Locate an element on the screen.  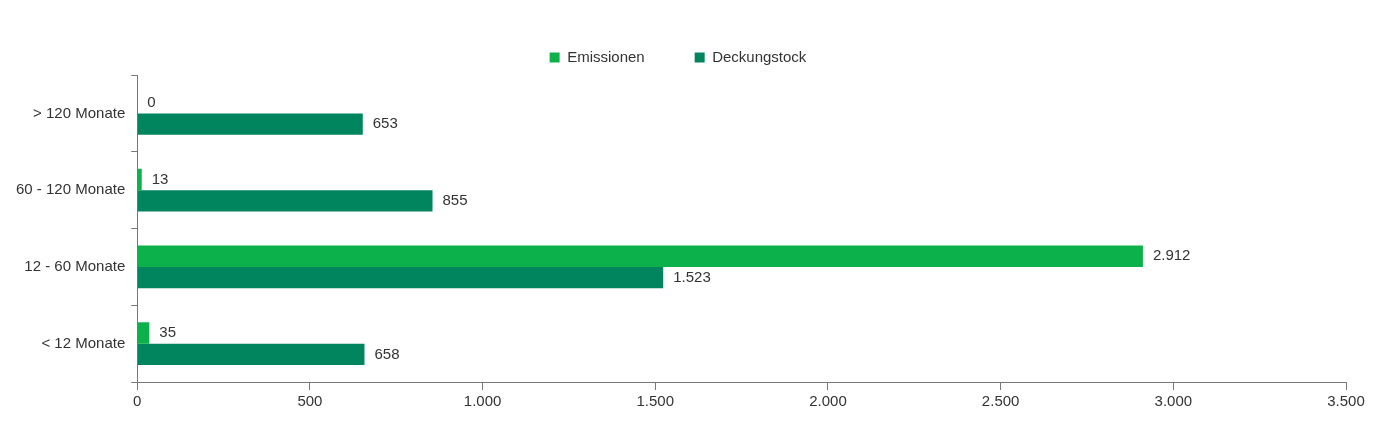
x-tick-label: 3.000 is located at coordinates (1173, 401).